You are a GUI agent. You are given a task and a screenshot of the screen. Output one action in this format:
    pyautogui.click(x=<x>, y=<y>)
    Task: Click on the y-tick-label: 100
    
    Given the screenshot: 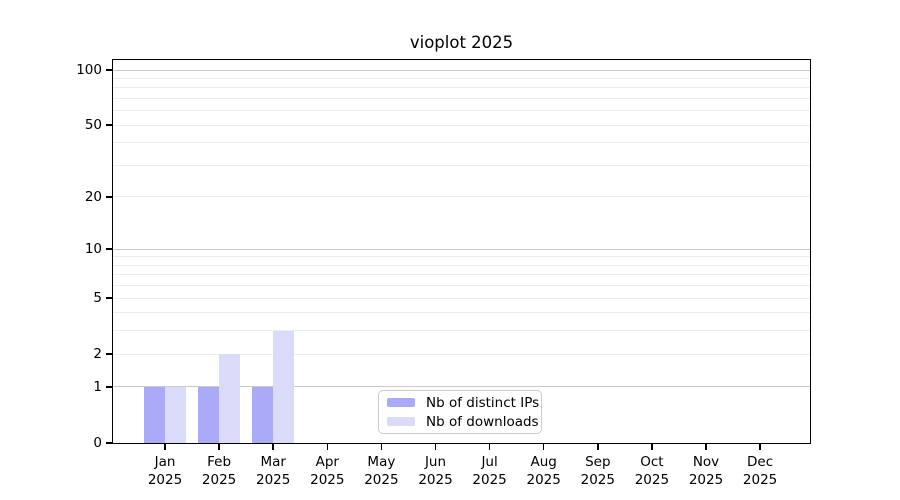 What is the action you would take?
    pyautogui.click(x=89, y=70)
    